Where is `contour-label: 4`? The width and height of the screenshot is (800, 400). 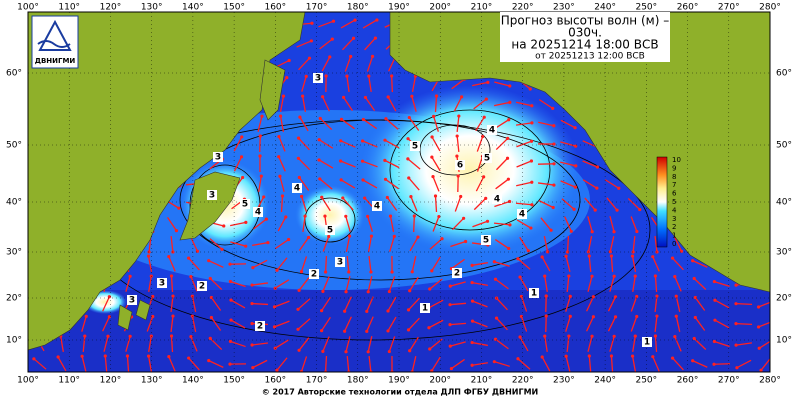 contour-label: 4 is located at coordinates (258, 213).